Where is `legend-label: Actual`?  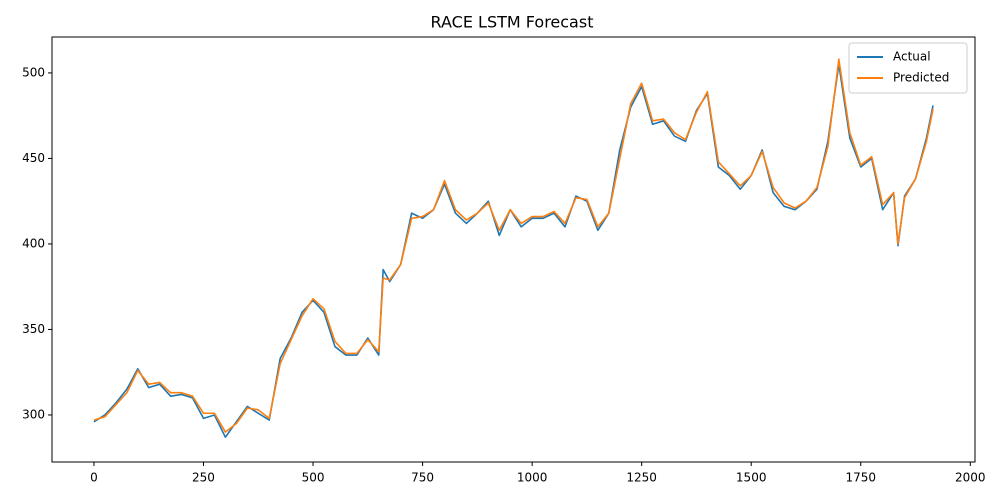 legend-label: Actual is located at coordinates (912, 57).